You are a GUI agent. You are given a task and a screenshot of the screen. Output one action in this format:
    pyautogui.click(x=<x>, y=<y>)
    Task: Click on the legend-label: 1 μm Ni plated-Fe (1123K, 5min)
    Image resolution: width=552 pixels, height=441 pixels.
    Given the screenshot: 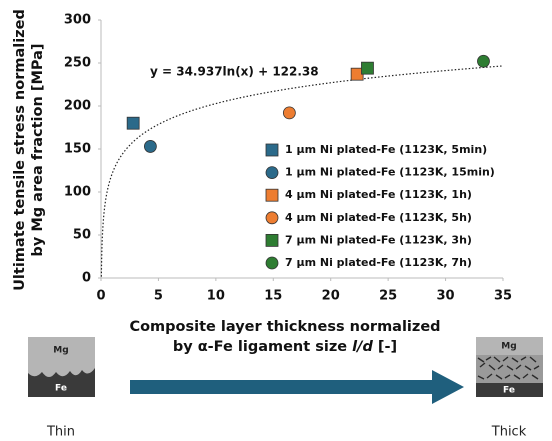 What is the action you would take?
    pyautogui.click(x=386, y=149)
    